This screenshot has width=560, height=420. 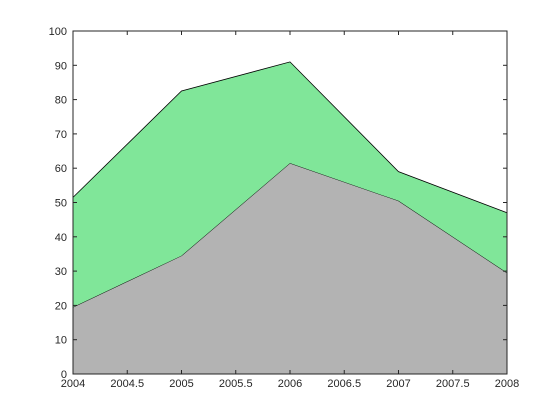 I want to click on x-tick-label: 2005.5, so click(x=236, y=384).